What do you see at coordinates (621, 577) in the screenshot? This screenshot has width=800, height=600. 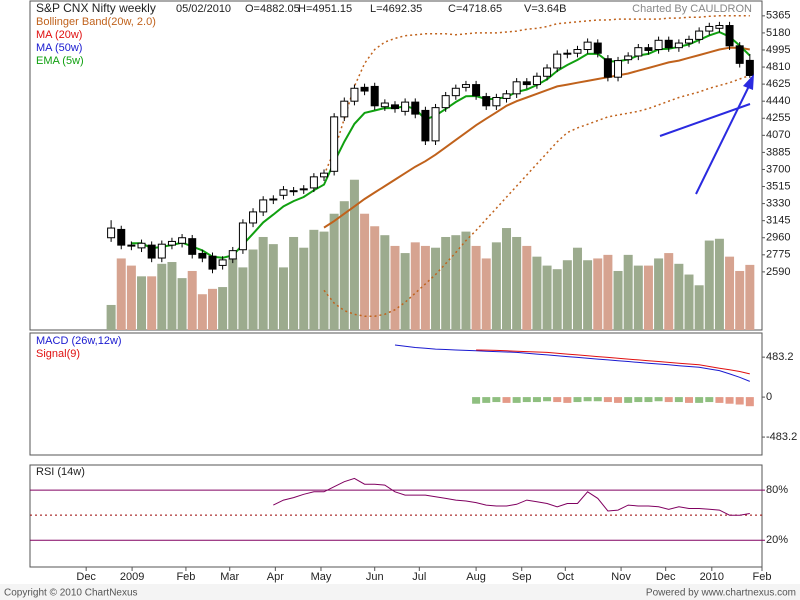 I see `x-tick-label: Nov` at bounding box center [621, 577].